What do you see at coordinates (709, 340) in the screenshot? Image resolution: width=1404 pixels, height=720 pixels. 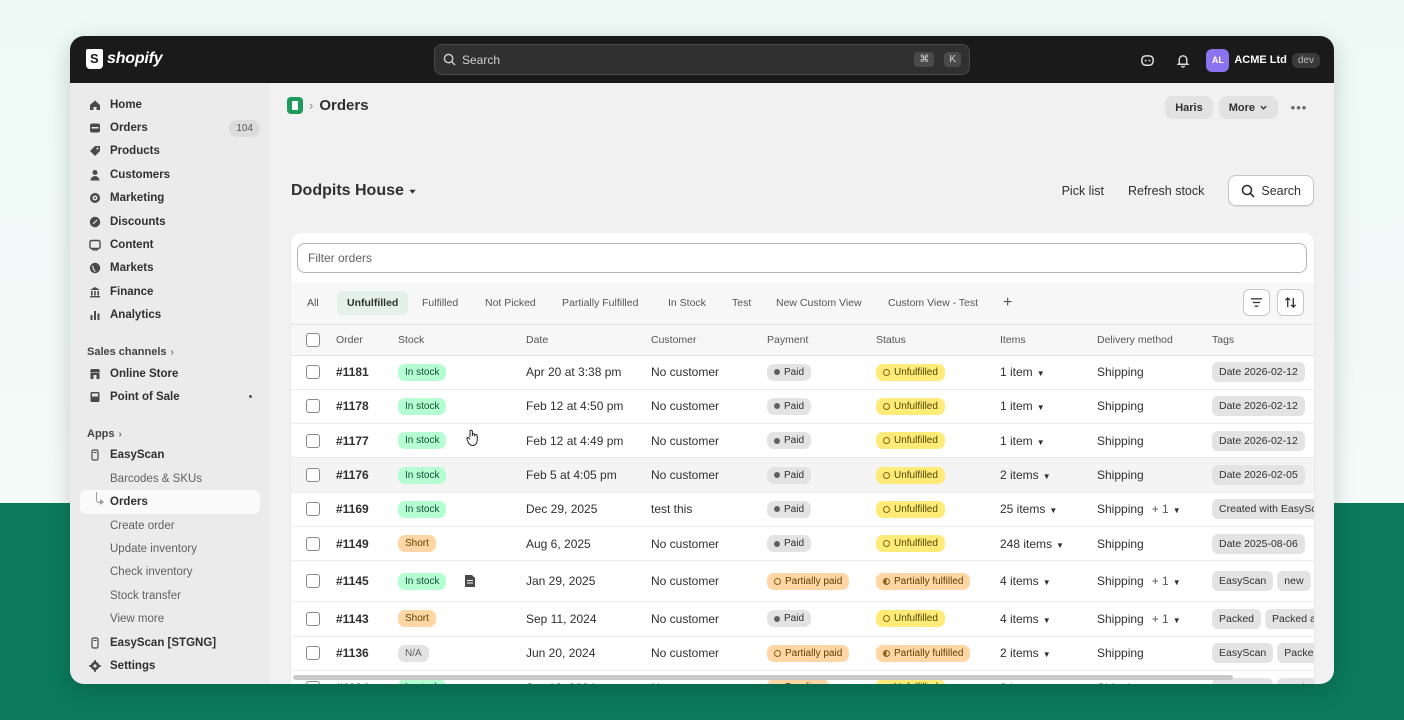 I see `column-header-customer: Customer` at bounding box center [709, 340].